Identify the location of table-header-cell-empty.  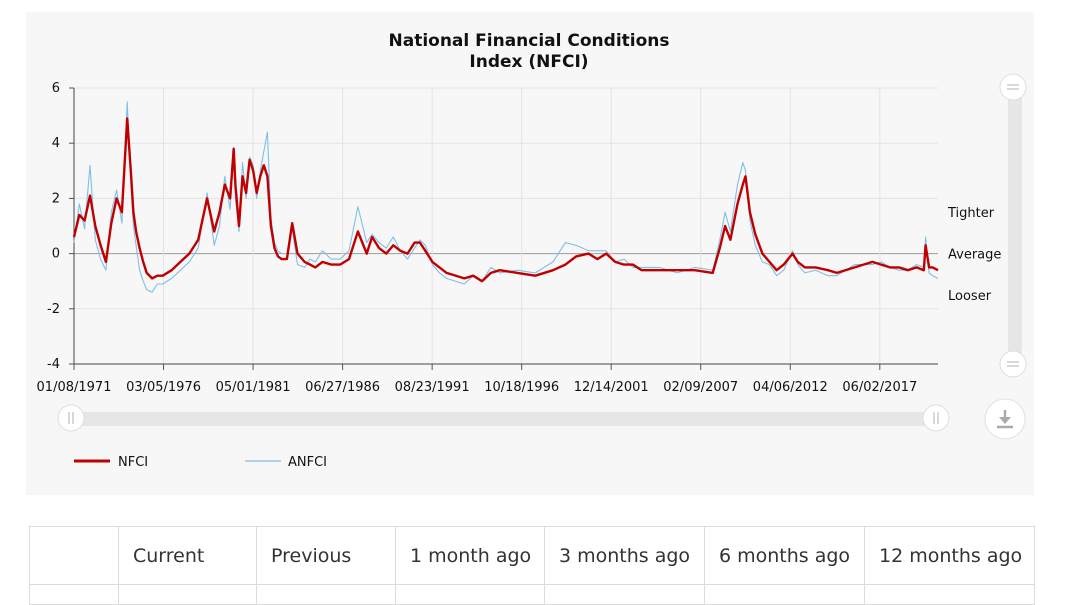
(74, 555).